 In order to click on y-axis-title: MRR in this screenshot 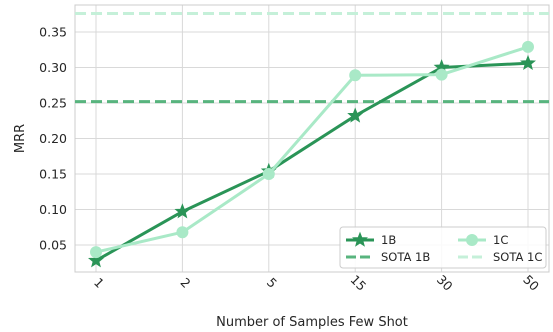, I will do `click(20, 138)`.